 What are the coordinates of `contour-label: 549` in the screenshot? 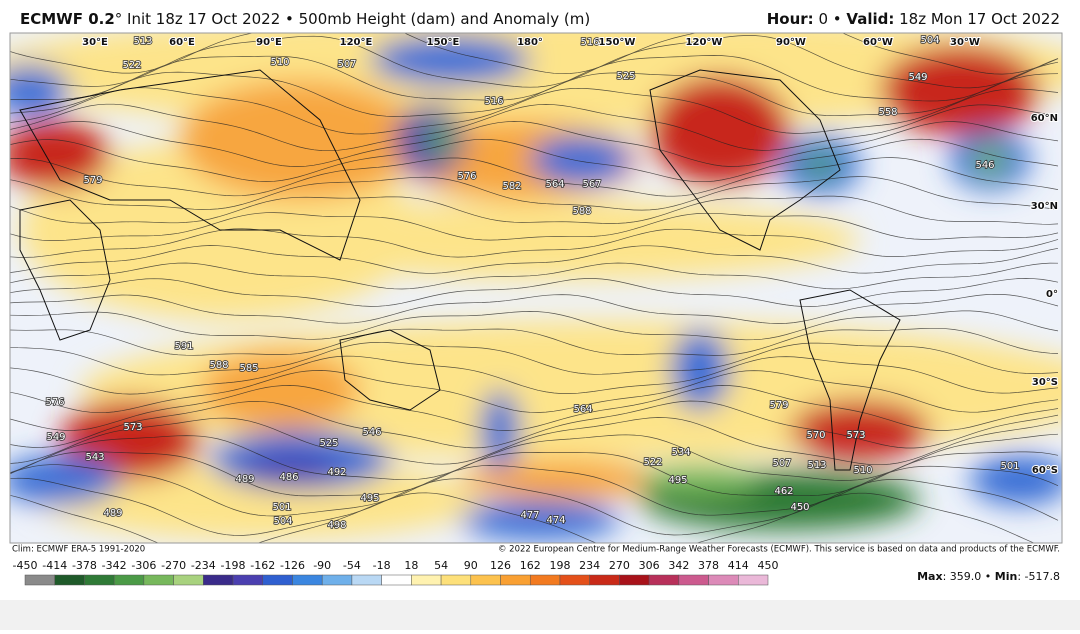 It's located at (55, 437).